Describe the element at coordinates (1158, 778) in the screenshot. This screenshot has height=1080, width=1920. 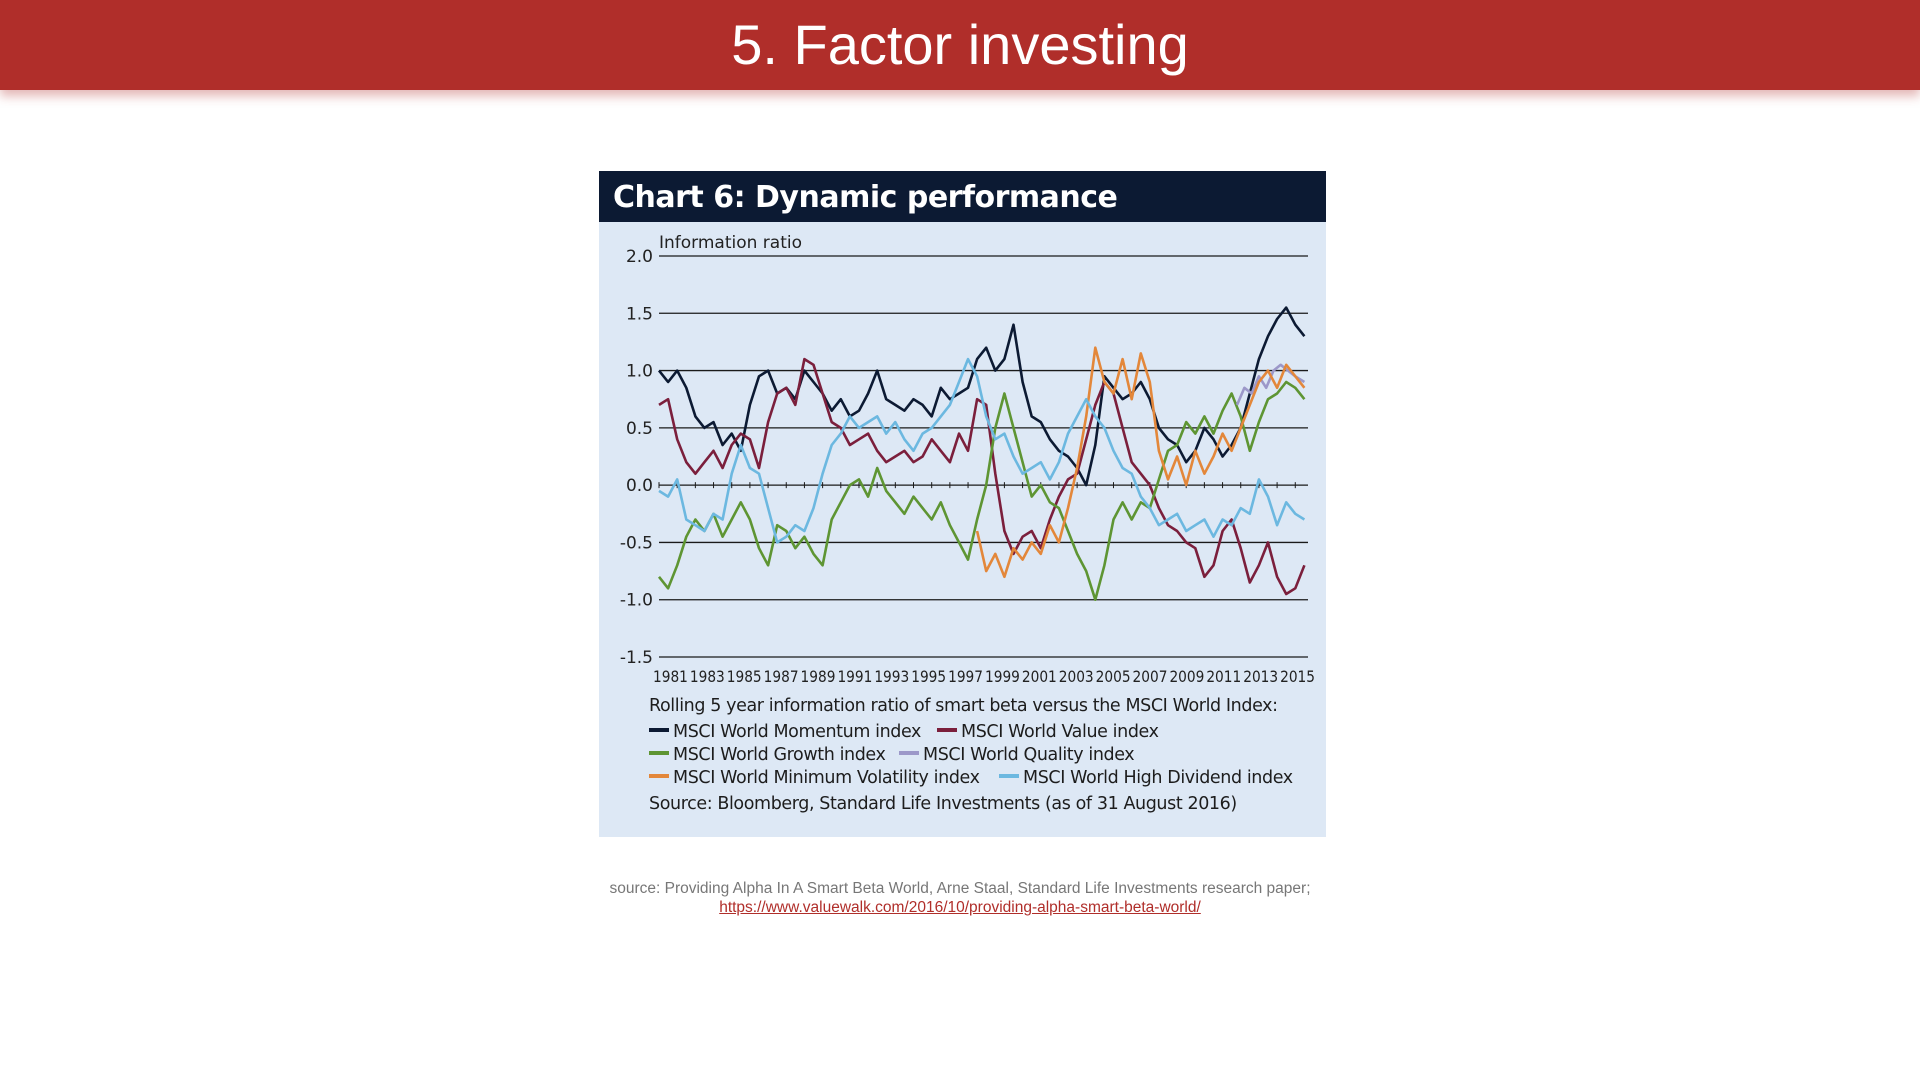
I see `legend-label: MSCI World High Dividend index` at that location.